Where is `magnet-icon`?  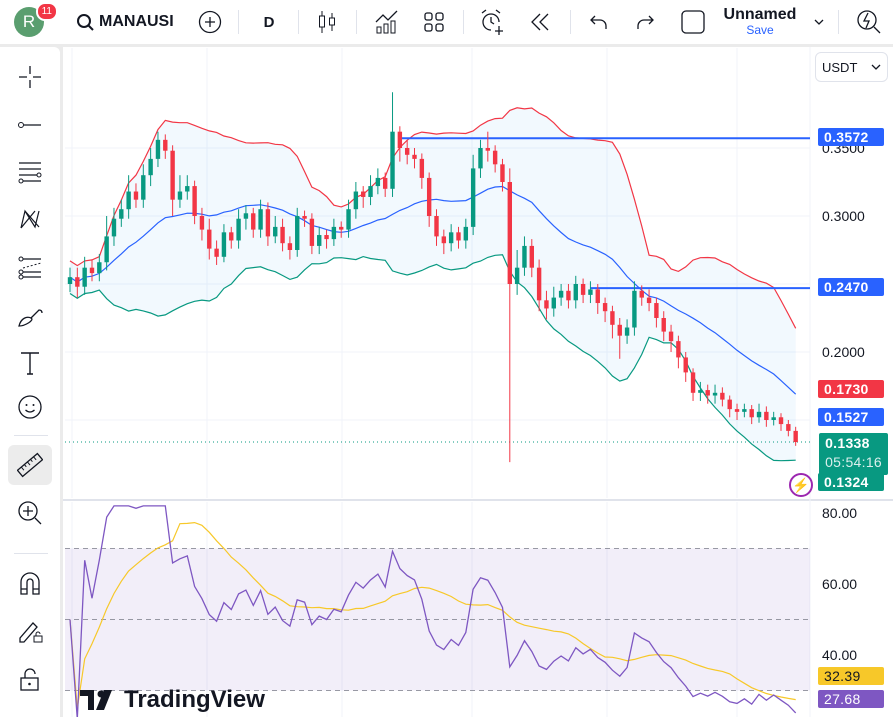 magnet-icon is located at coordinates (30, 583).